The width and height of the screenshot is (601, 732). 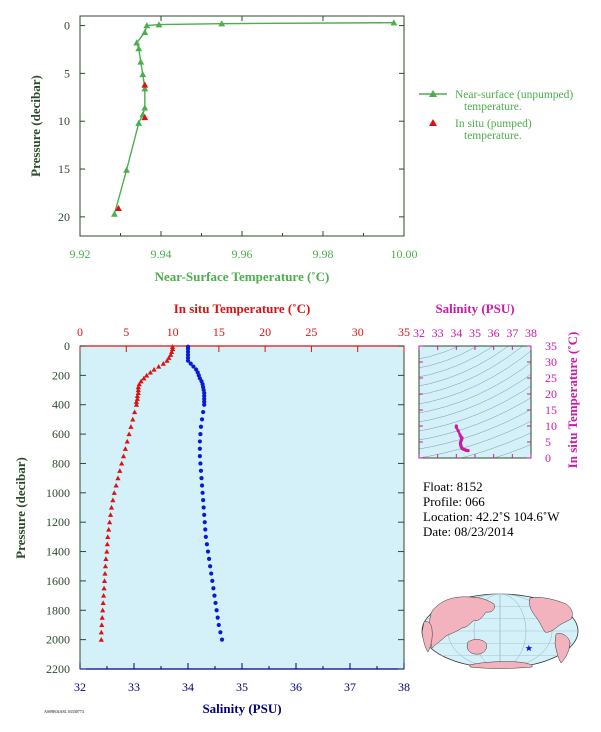 What do you see at coordinates (126, 332) in the screenshot?
I see `temperature-tick-label: 5` at bounding box center [126, 332].